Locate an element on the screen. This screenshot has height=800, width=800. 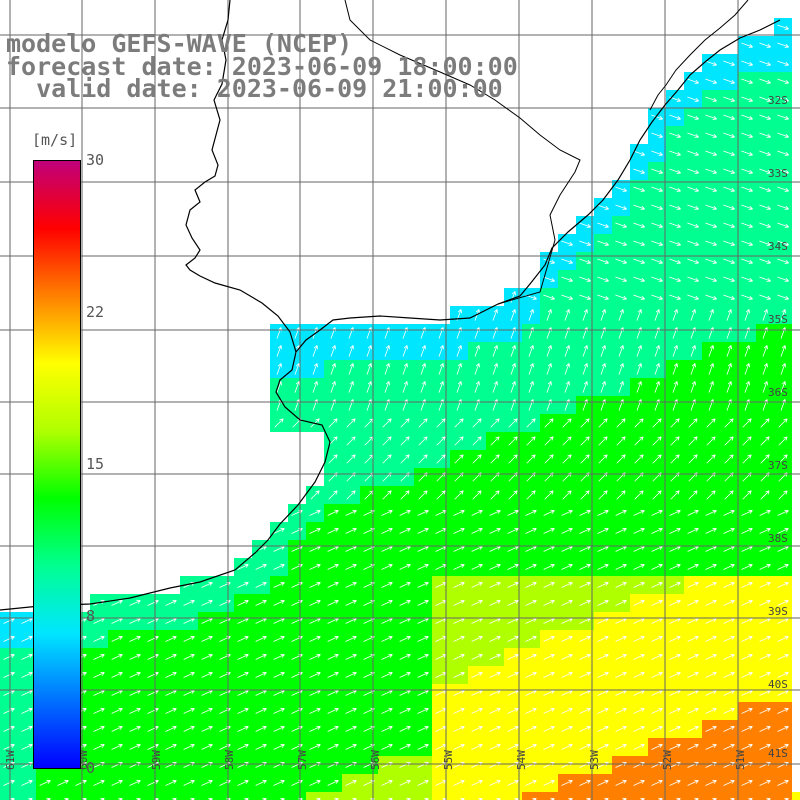
longitude-label: 61W is located at coordinates (10, 760).